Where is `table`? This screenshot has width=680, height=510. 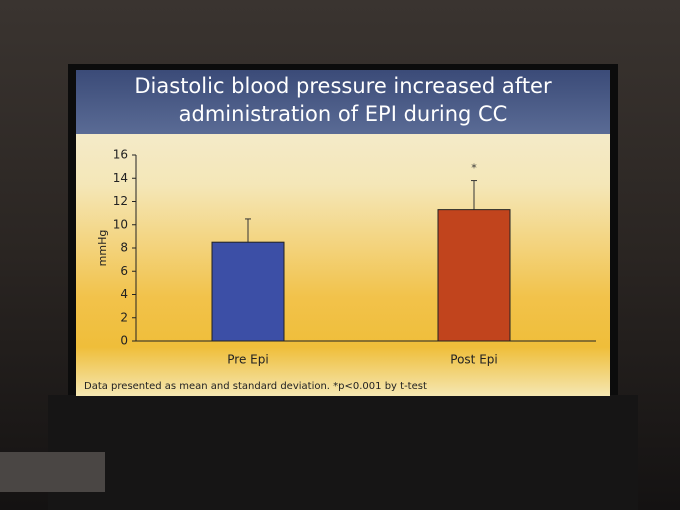 table is located at coordinates (52, 472).